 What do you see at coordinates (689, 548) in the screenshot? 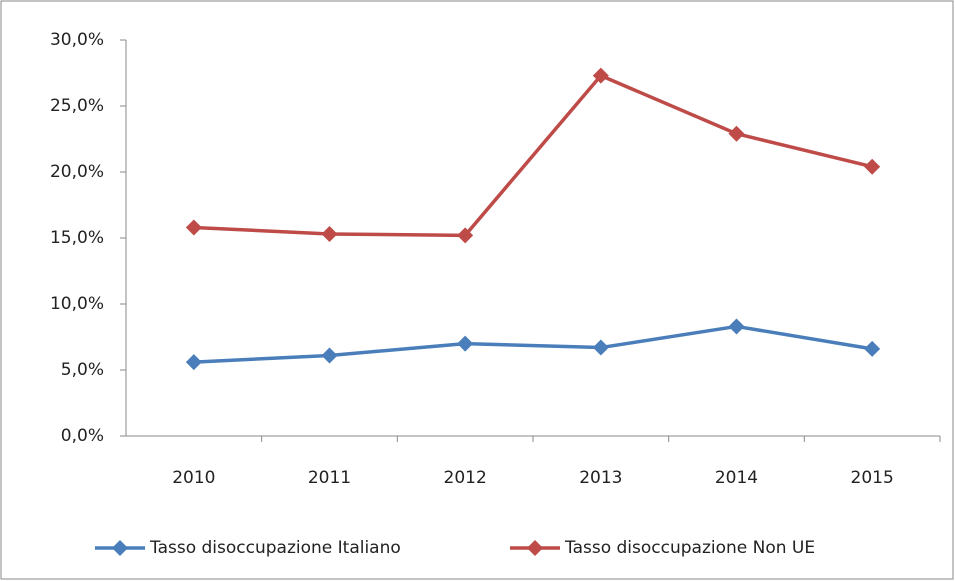
I see `legend-label: Tasso disoccupazione Non UE` at bounding box center [689, 548].